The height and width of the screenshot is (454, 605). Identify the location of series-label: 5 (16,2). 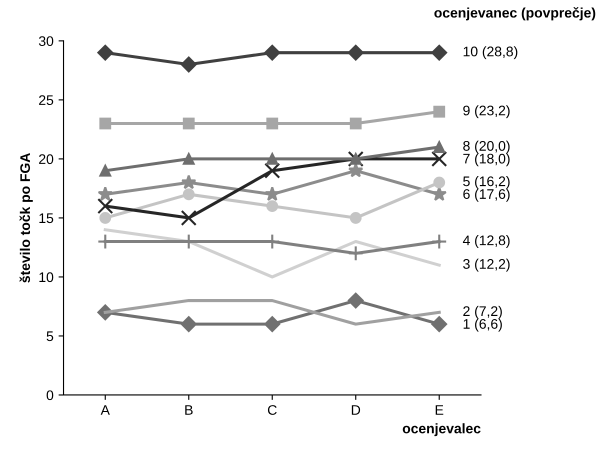
(486, 182).